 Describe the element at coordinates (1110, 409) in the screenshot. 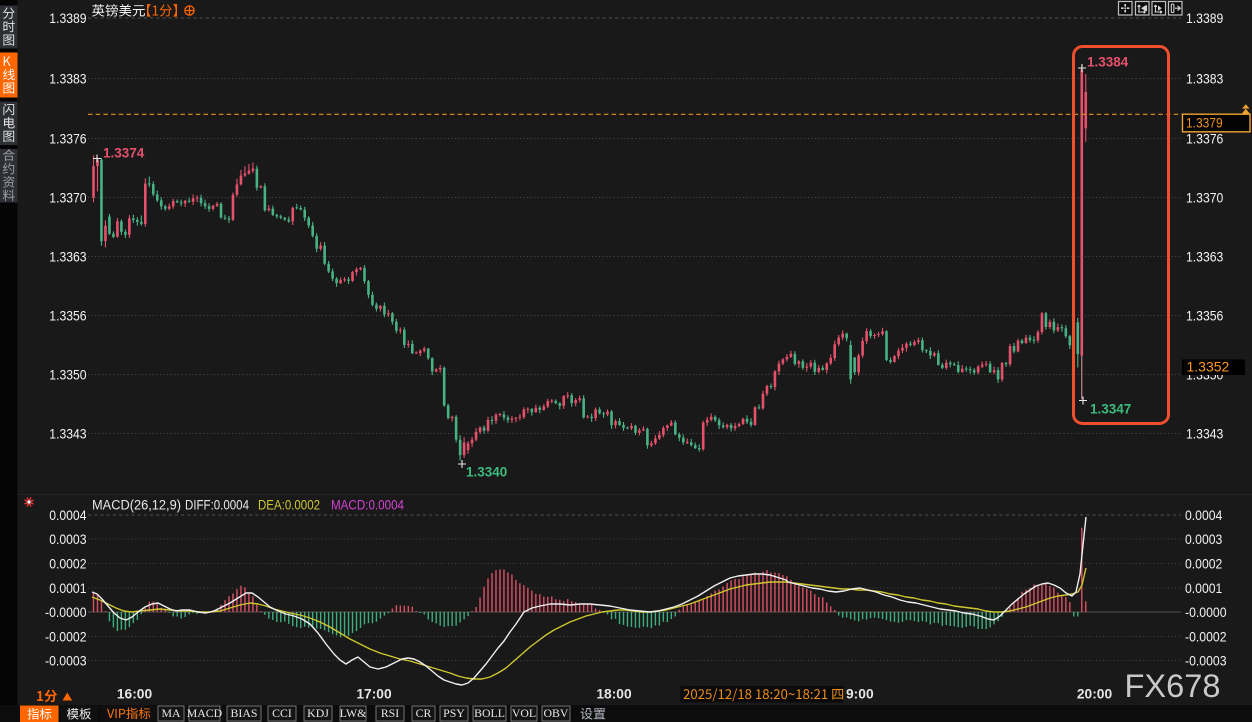

I see `svg-text: 1.3347` at that location.